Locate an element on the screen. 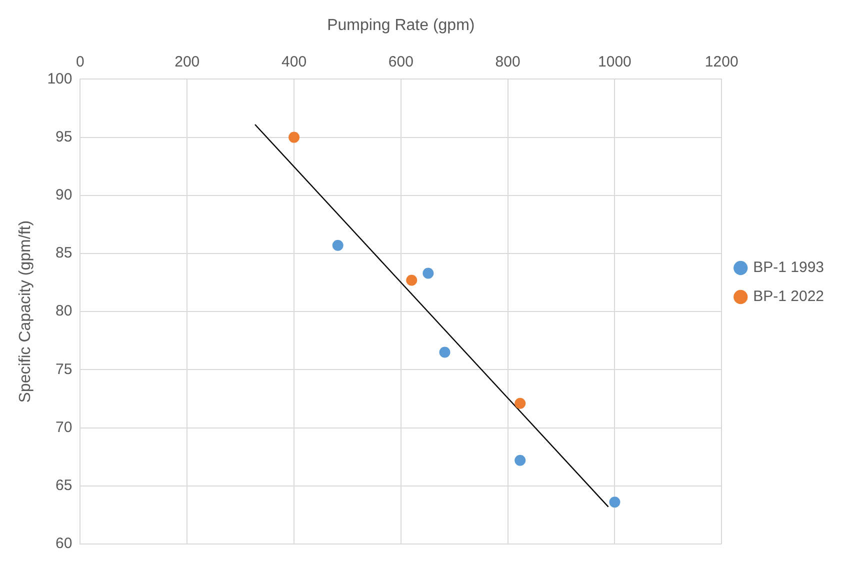  y-tick-label: 80 is located at coordinates (64, 311).